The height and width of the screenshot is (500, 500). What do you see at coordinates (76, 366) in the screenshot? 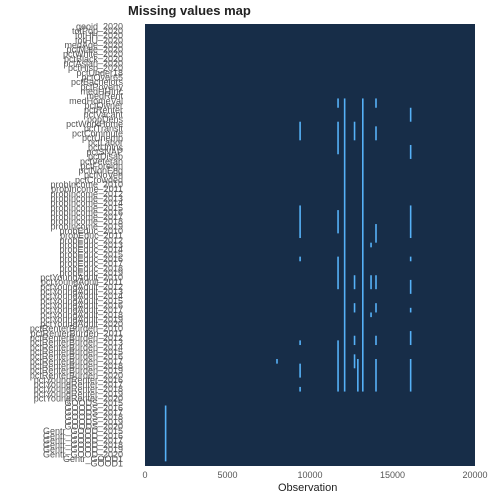
I see `y-tick-label: pctRenterBurden_2018` at bounding box center [76, 366].